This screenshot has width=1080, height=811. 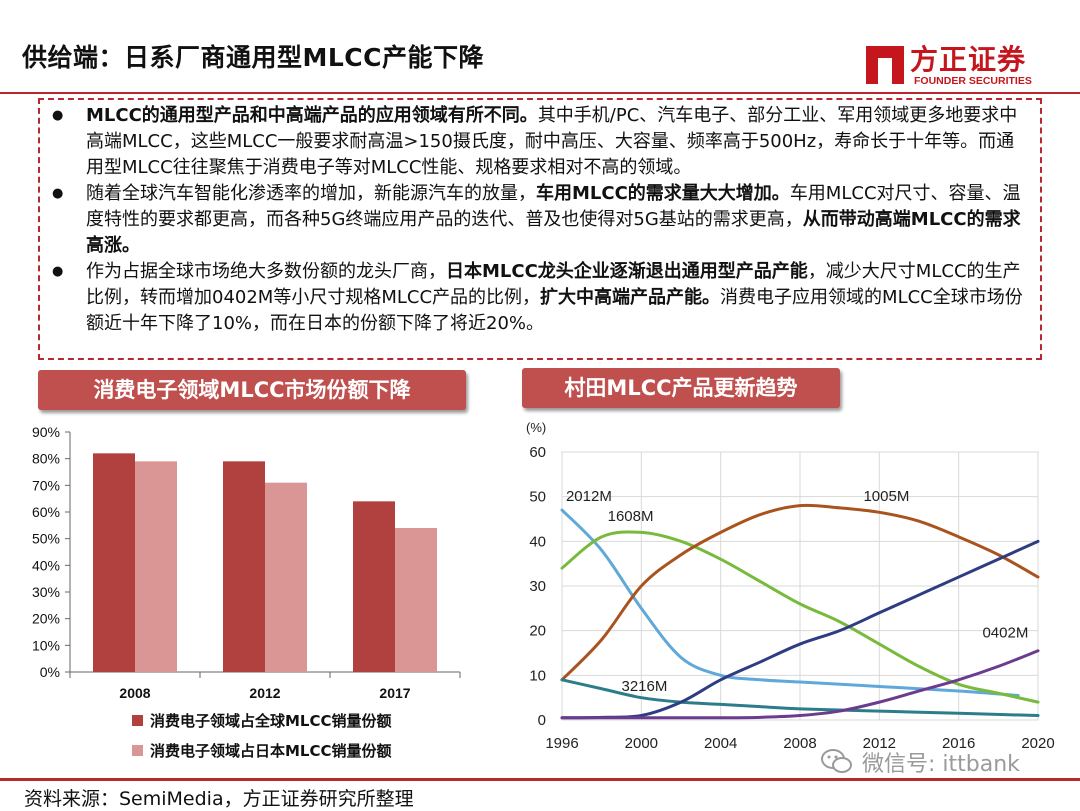 What do you see at coordinates (46, 592) in the screenshot?
I see `y-tick-label: 30%` at bounding box center [46, 592].